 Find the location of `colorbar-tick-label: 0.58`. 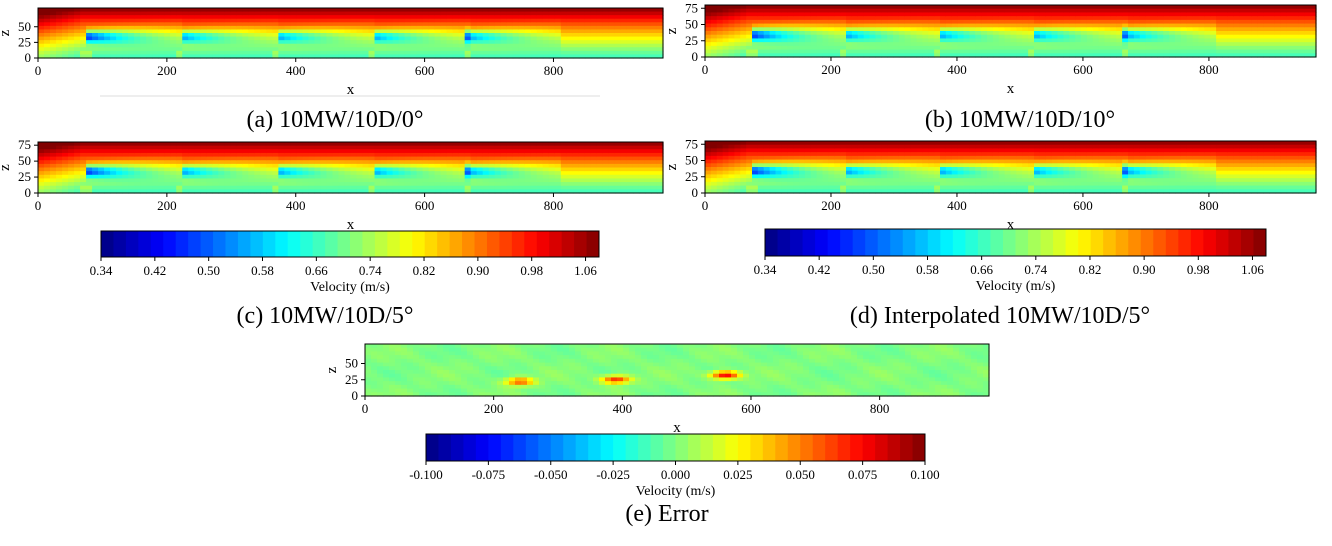

colorbar-tick-label: 0.58 is located at coordinates (262, 270).